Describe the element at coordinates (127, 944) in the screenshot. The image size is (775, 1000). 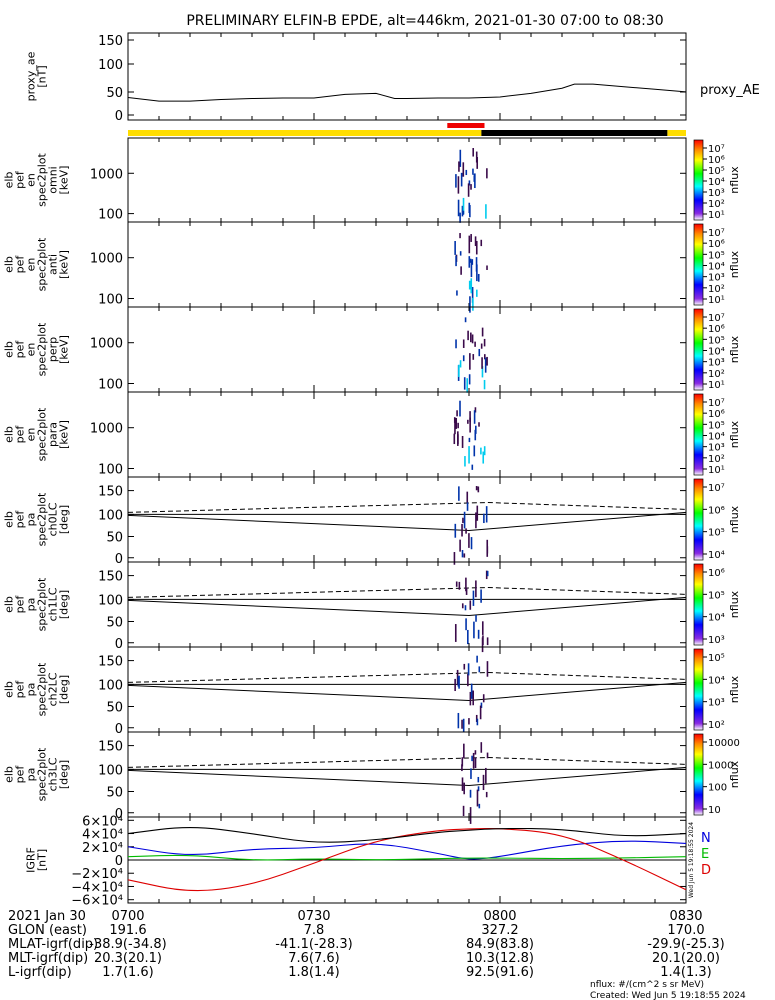
I see `footer-value: -38.9(-34.8)` at that location.